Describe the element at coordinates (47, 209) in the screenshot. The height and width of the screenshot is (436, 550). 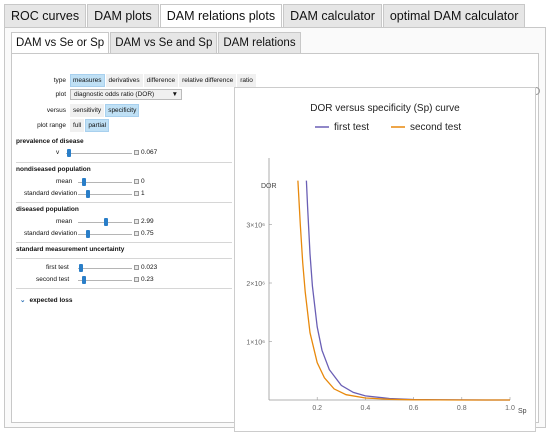
I see `diseased-heading: diseased population` at that location.